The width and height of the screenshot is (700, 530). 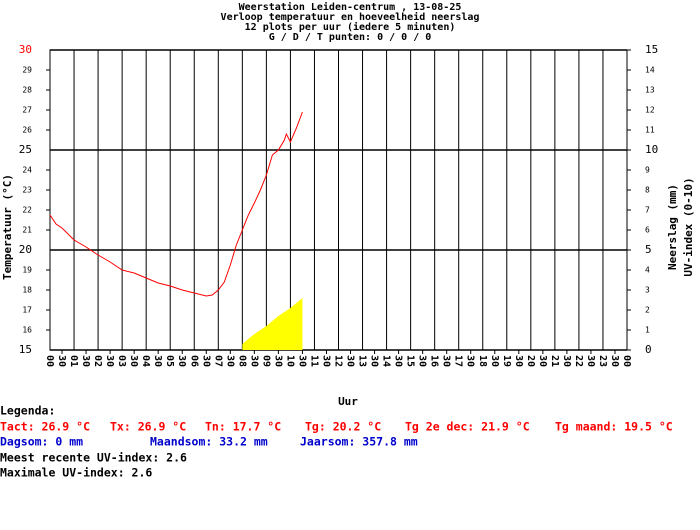 What do you see at coordinates (647, 170) in the screenshot?
I see `y2-tick-label: 9` at bounding box center [647, 170].